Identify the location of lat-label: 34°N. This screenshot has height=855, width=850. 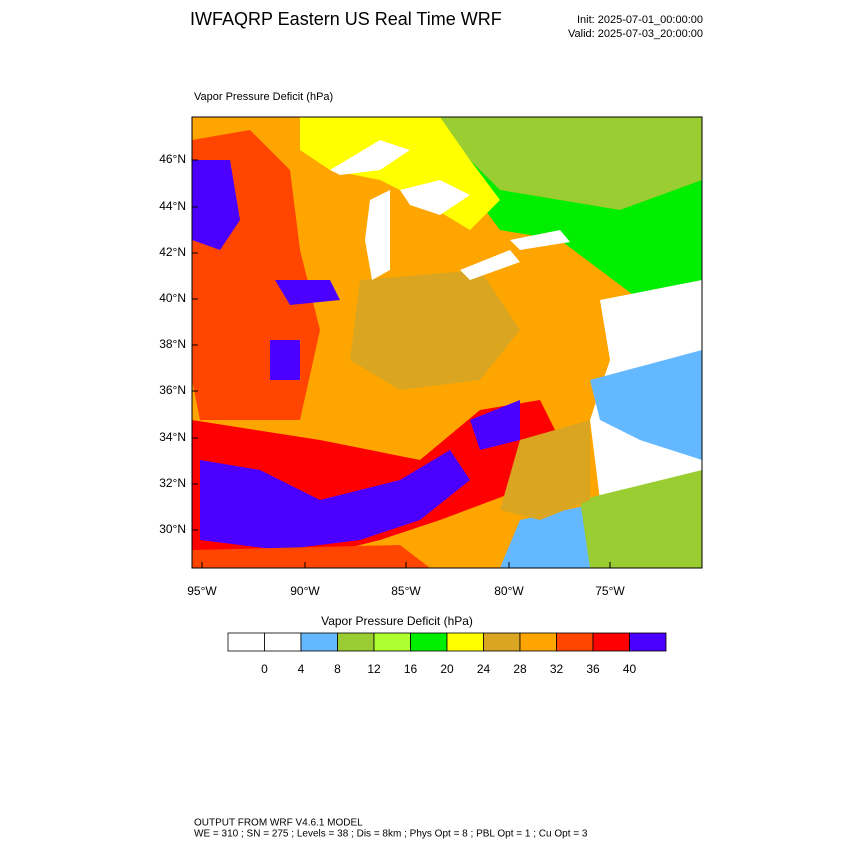
(172, 437).